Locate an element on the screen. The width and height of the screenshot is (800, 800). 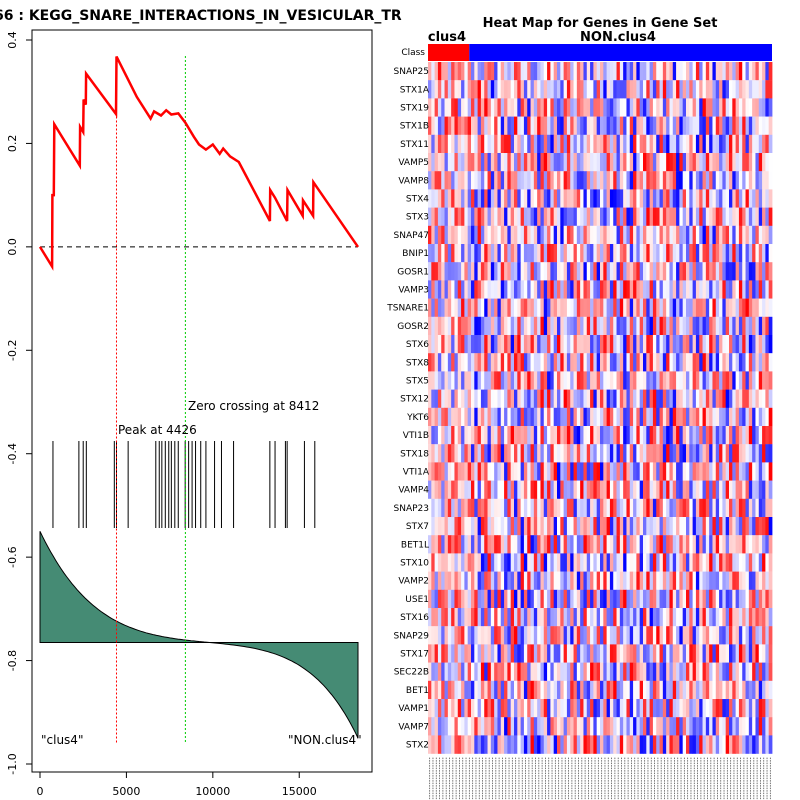
gene-label: USE1 is located at coordinates (417, 600).